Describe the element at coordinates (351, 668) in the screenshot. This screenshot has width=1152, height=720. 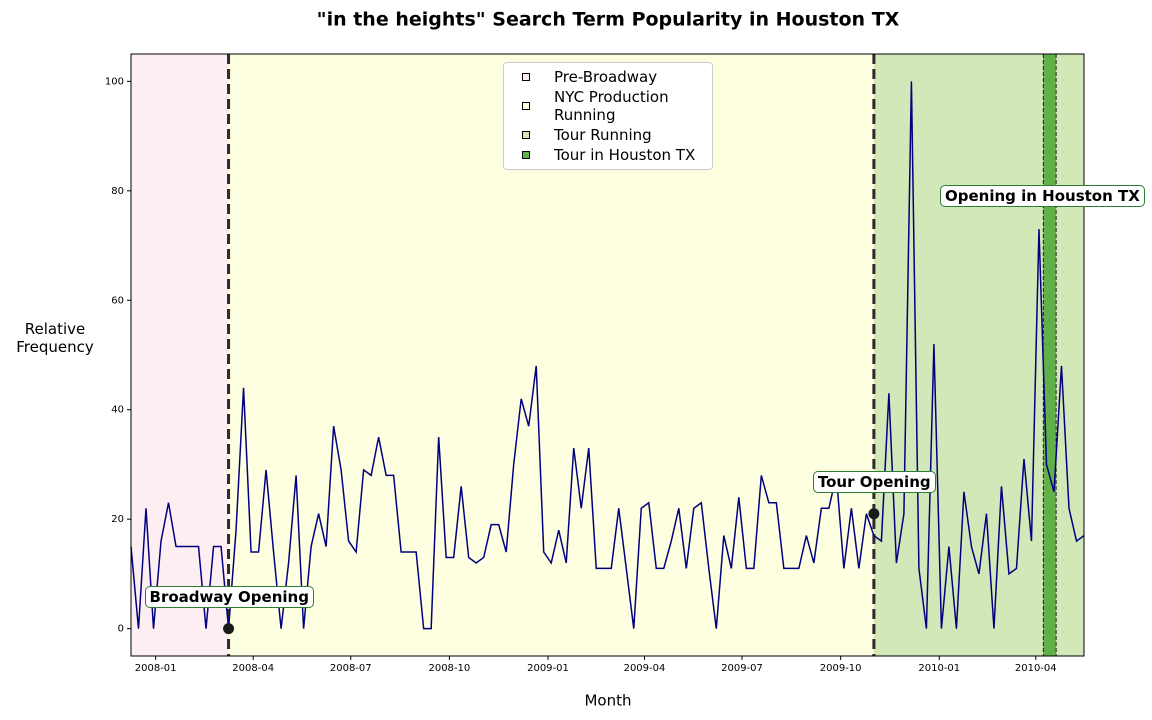
I see `x-tick-label: 2008-07` at that location.